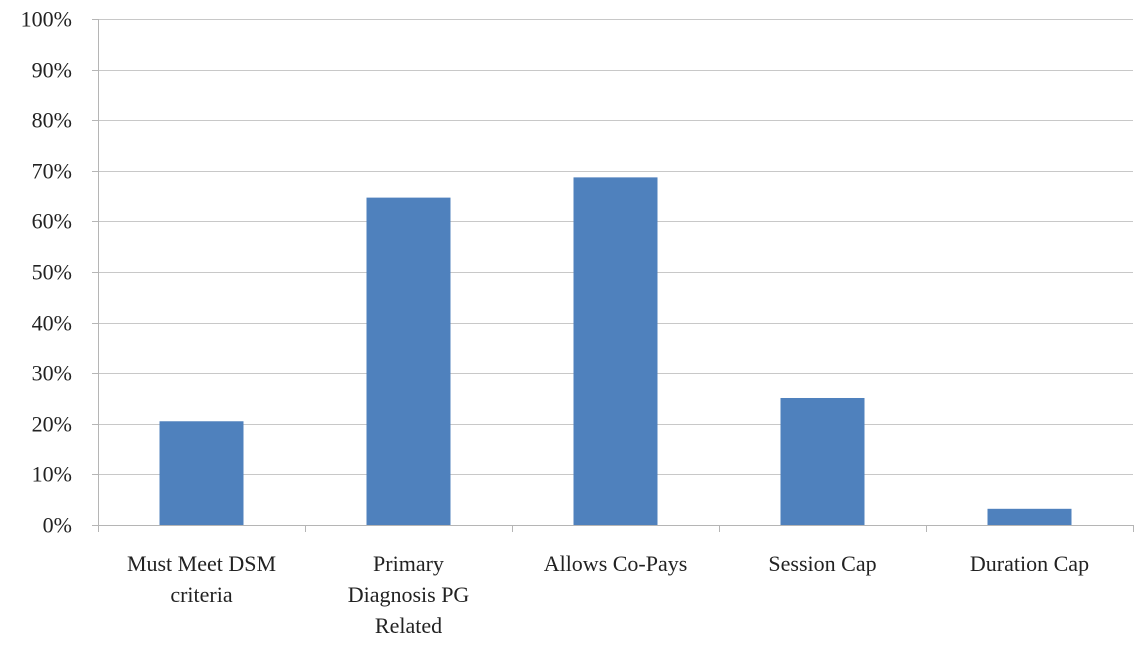 This screenshot has height=651, width=1137. What do you see at coordinates (1029, 563) in the screenshot?
I see `x-category-label: Duration Cap` at bounding box center [1029, 563].